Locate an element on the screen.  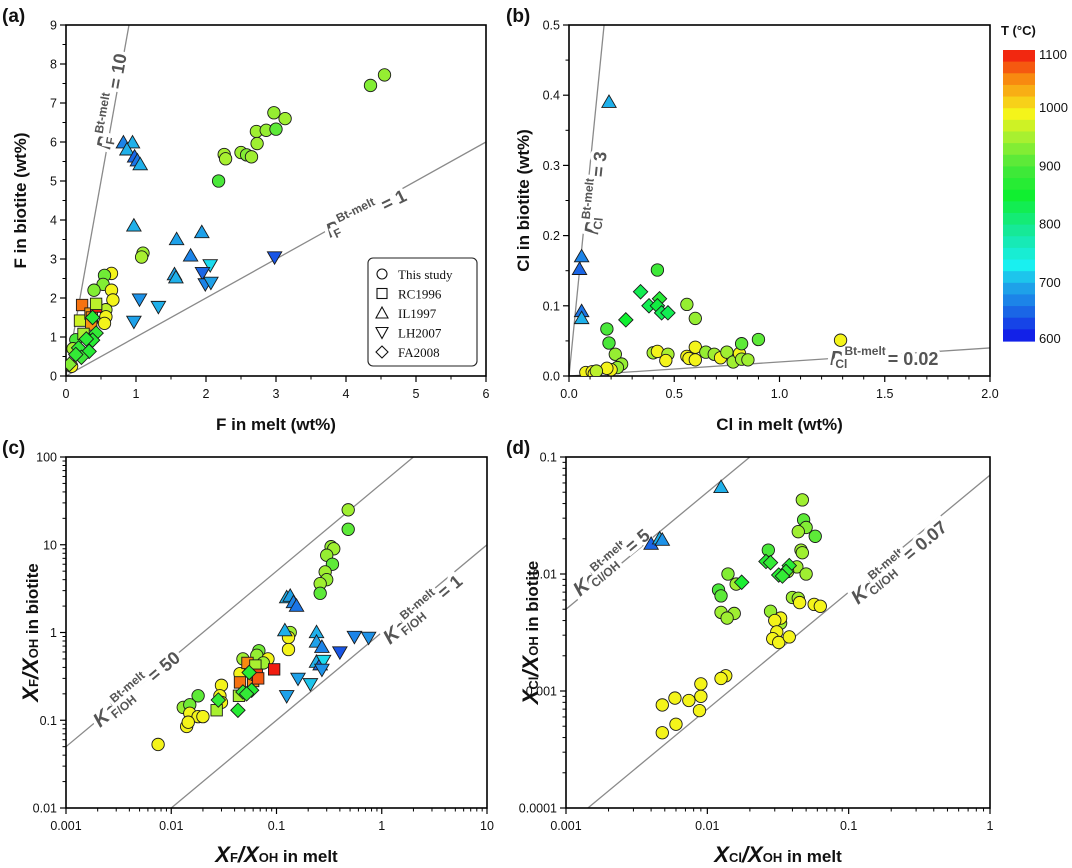
x-axis-title: XF/XOH in melt is located at coordinates (275, 854).